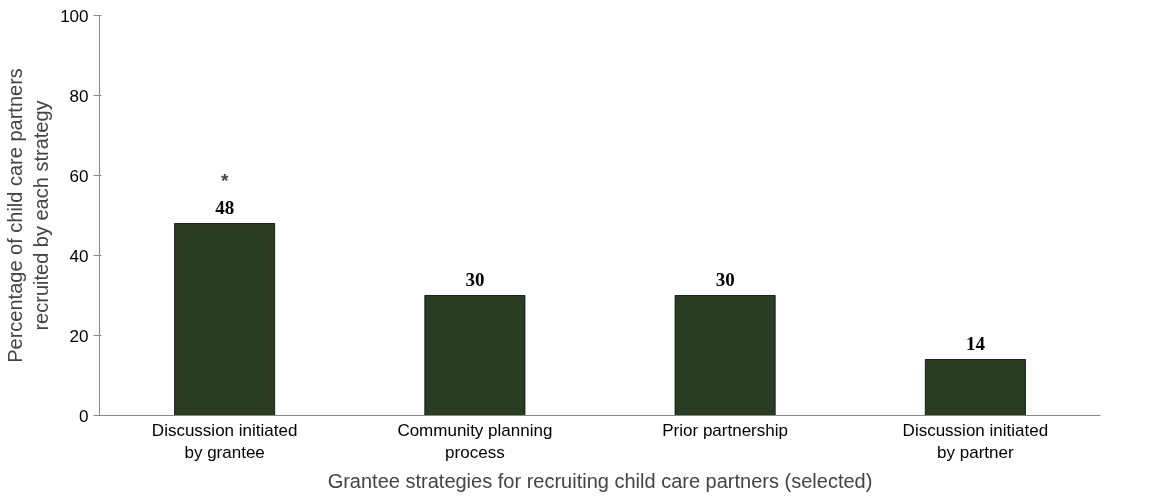 The width and height of the screenshot is (1149, 500). What do you see at coordinates (725, 430) in the screenshot?
I see `x-tick-label: Prior partnership` at bounding box center [725, 430].